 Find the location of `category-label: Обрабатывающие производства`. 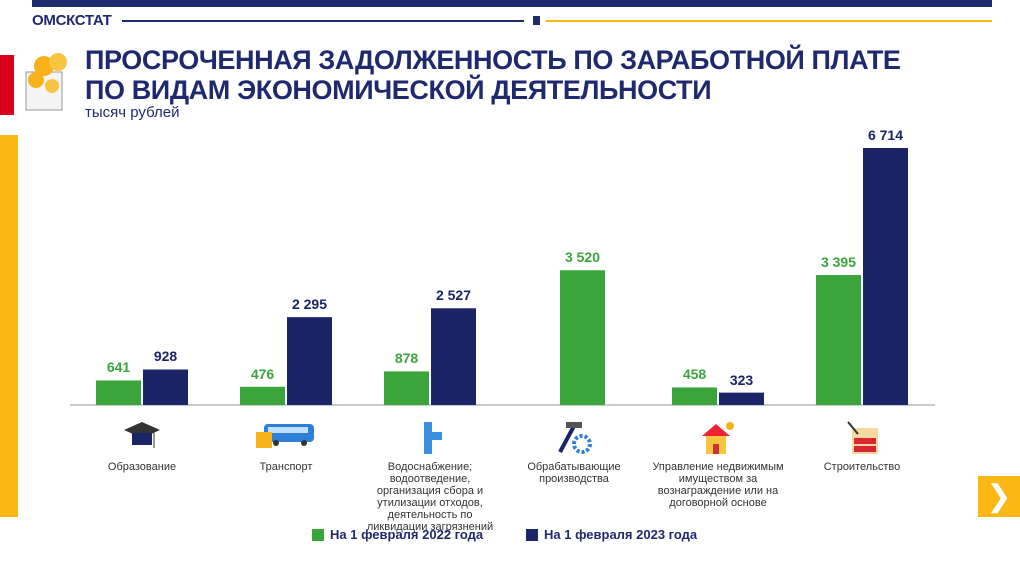

category-label: Обрабатывающие производства is located at coordinates (574, 473).